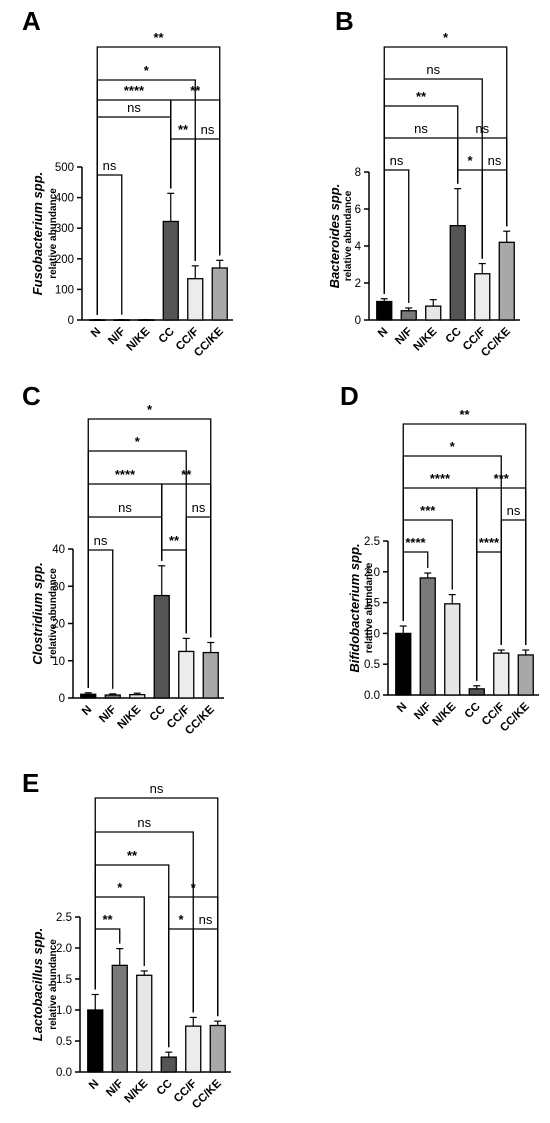 This screenshot has width=550, height=1123. What do you see at coordinates (358, 284) in the screenshot?
I see `y-tick-label: 2` at bounding box center [358, 284].